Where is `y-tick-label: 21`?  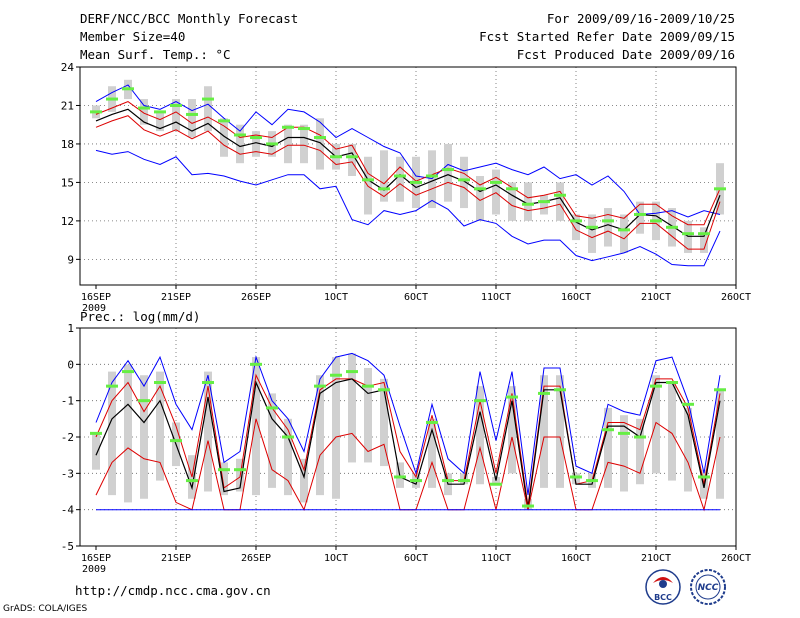 y-tick-label: 21 is located at coordinates (67, 105).